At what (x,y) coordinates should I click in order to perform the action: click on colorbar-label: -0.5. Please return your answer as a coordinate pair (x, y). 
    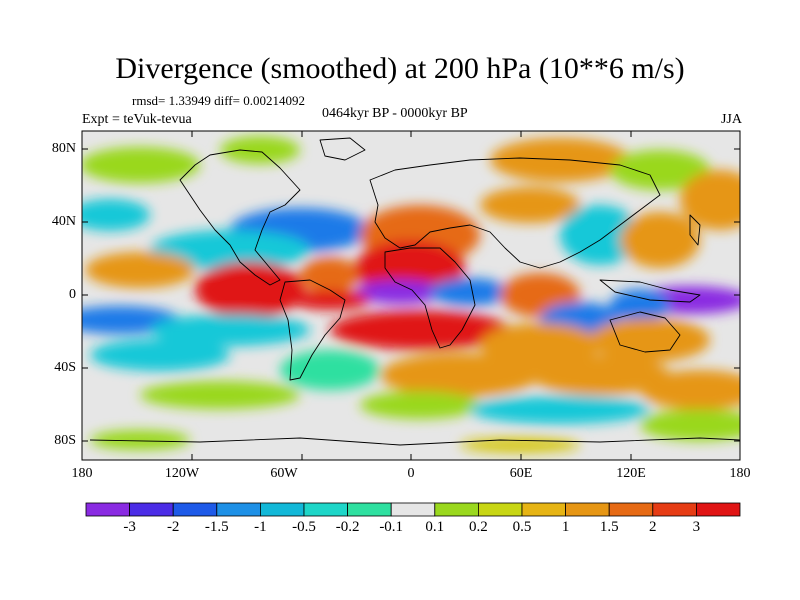
    Looking at the image, I should click on (304, 527).